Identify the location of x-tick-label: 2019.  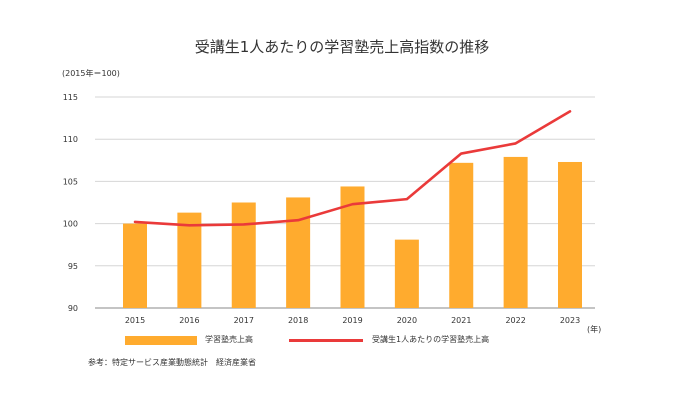
(352, 320).